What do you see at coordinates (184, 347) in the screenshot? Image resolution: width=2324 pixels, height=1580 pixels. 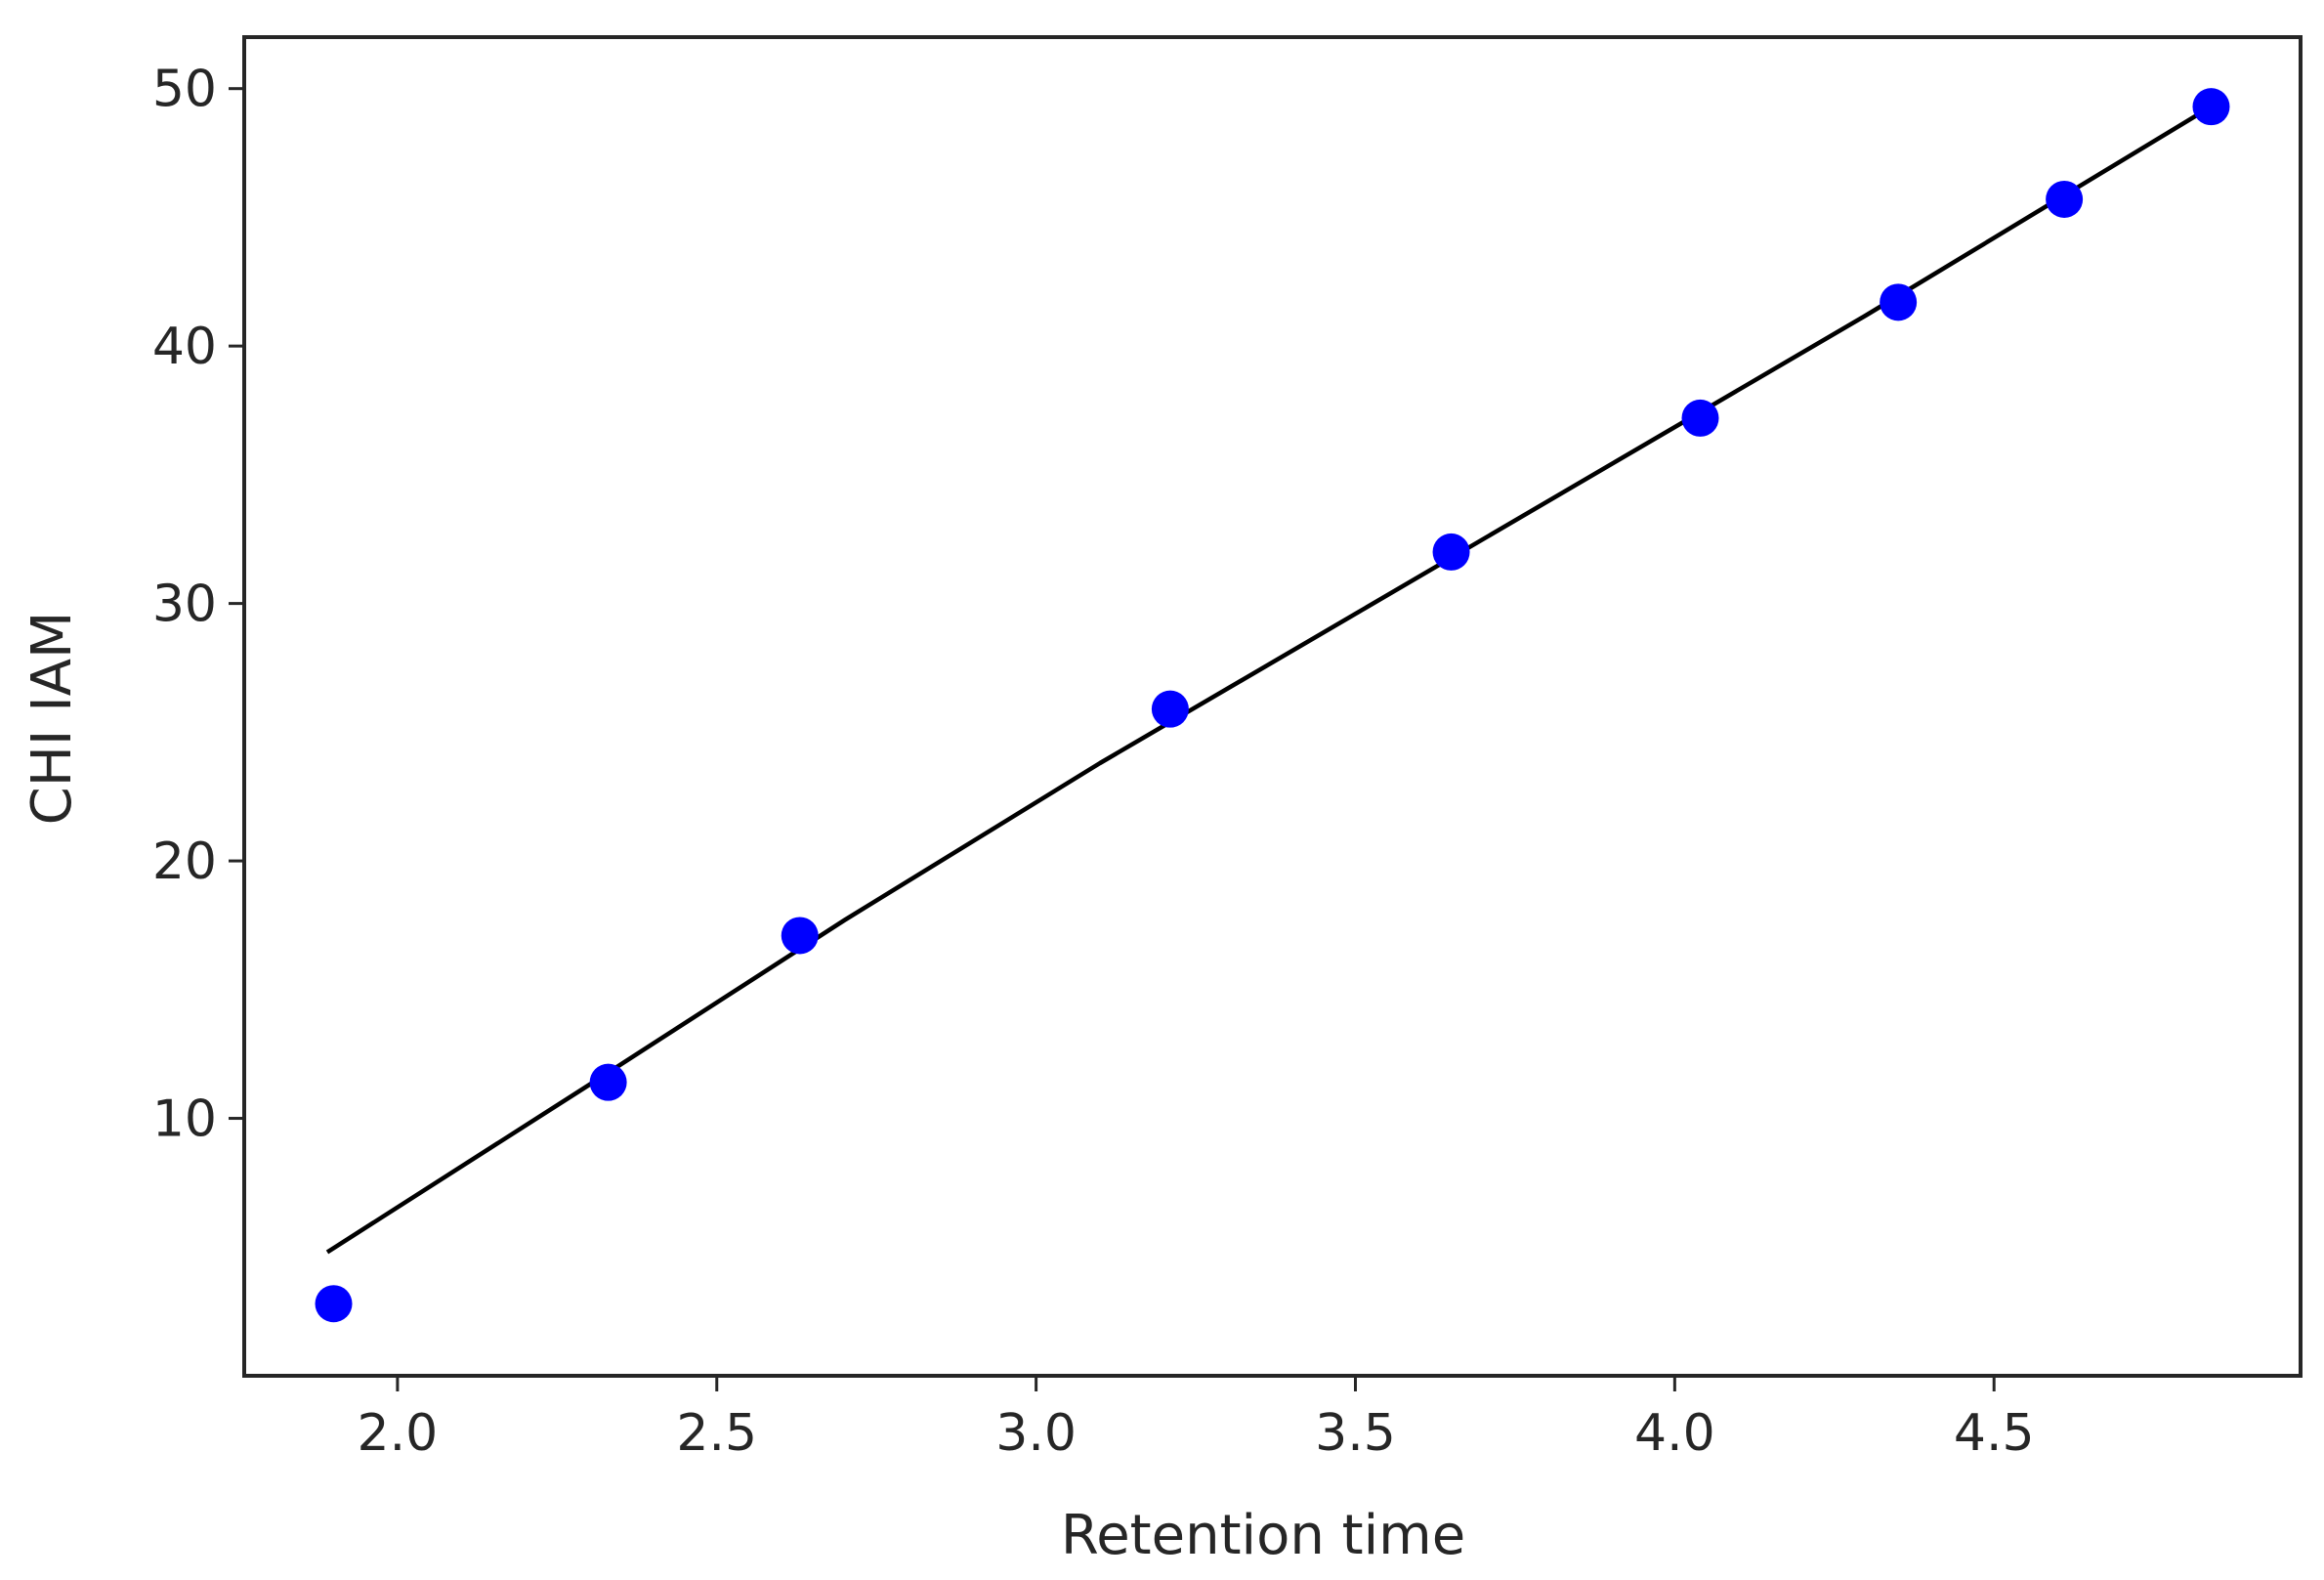 I see `y-tick-label: 40` at bounding box center [184, 347].